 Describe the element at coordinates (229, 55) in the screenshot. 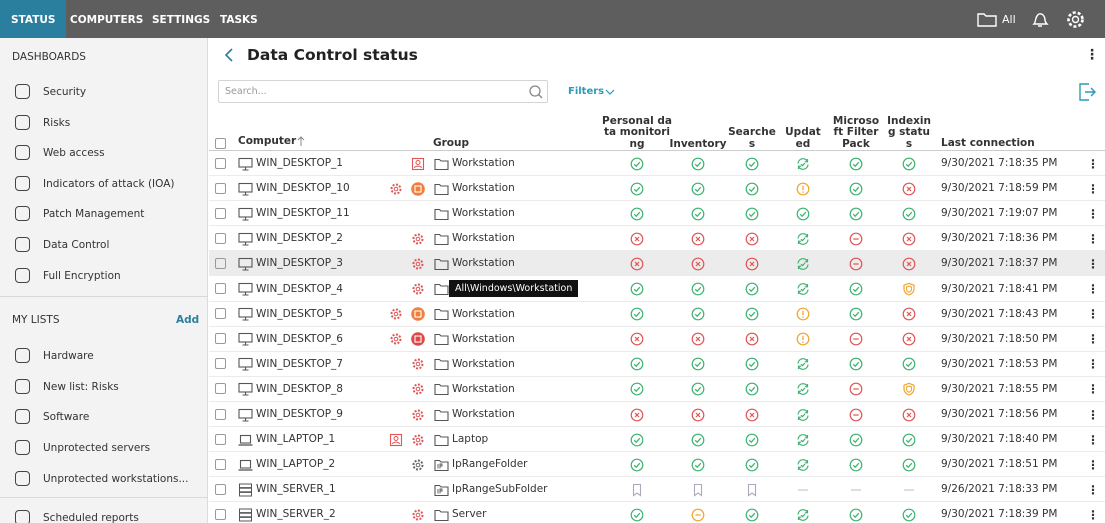

I see `back-button` at that location.